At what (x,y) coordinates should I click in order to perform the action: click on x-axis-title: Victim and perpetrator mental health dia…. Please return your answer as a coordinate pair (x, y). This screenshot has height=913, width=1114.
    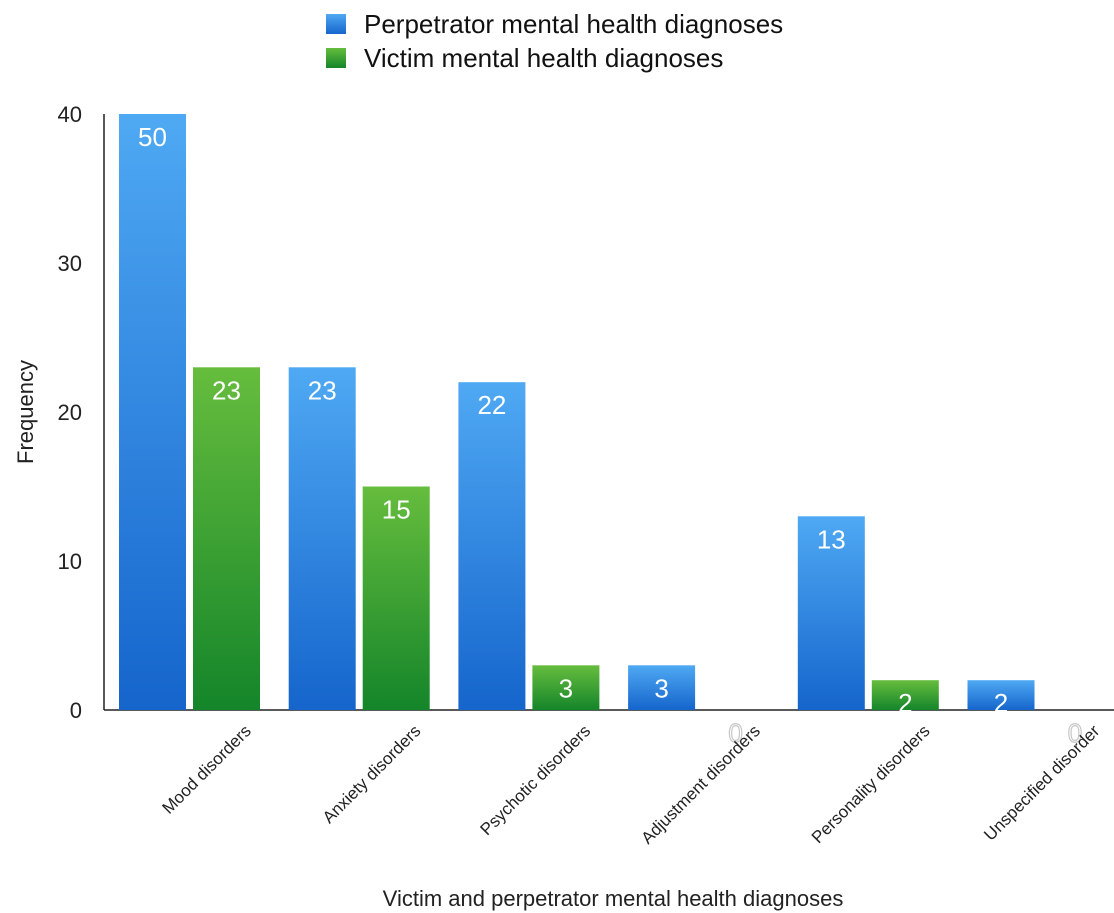
    Looking at the image, I should click on (613, 898).